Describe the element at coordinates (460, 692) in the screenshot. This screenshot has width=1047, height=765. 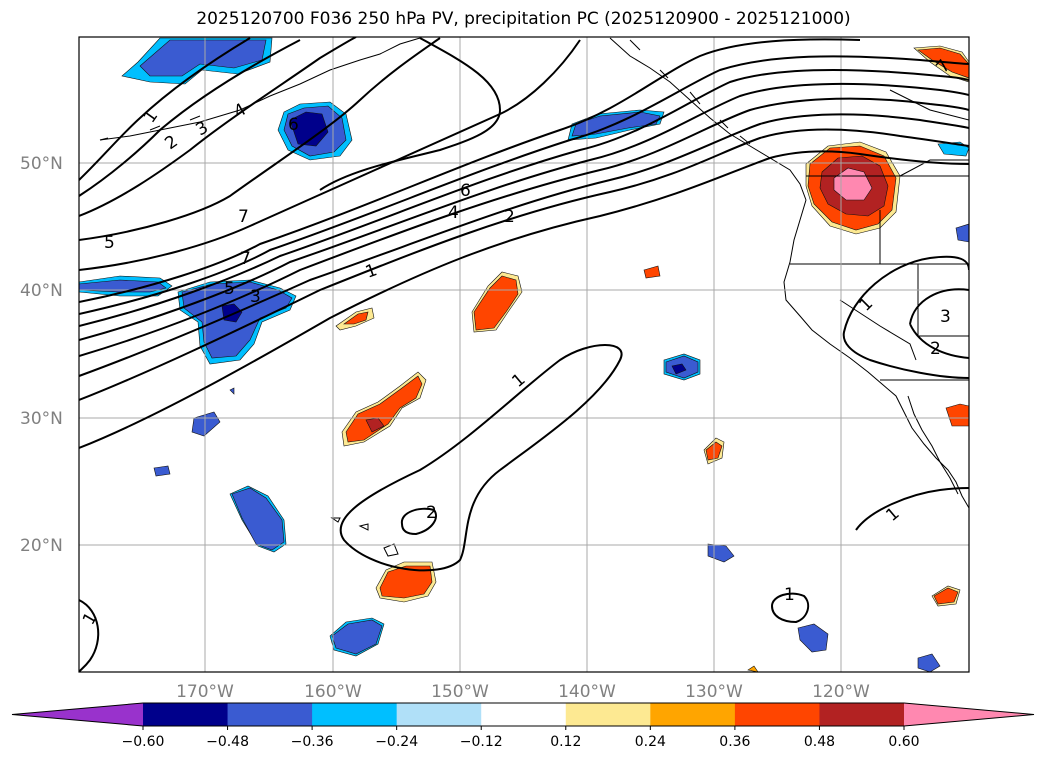
I see `lon-label-150w: 150°W` at that location.